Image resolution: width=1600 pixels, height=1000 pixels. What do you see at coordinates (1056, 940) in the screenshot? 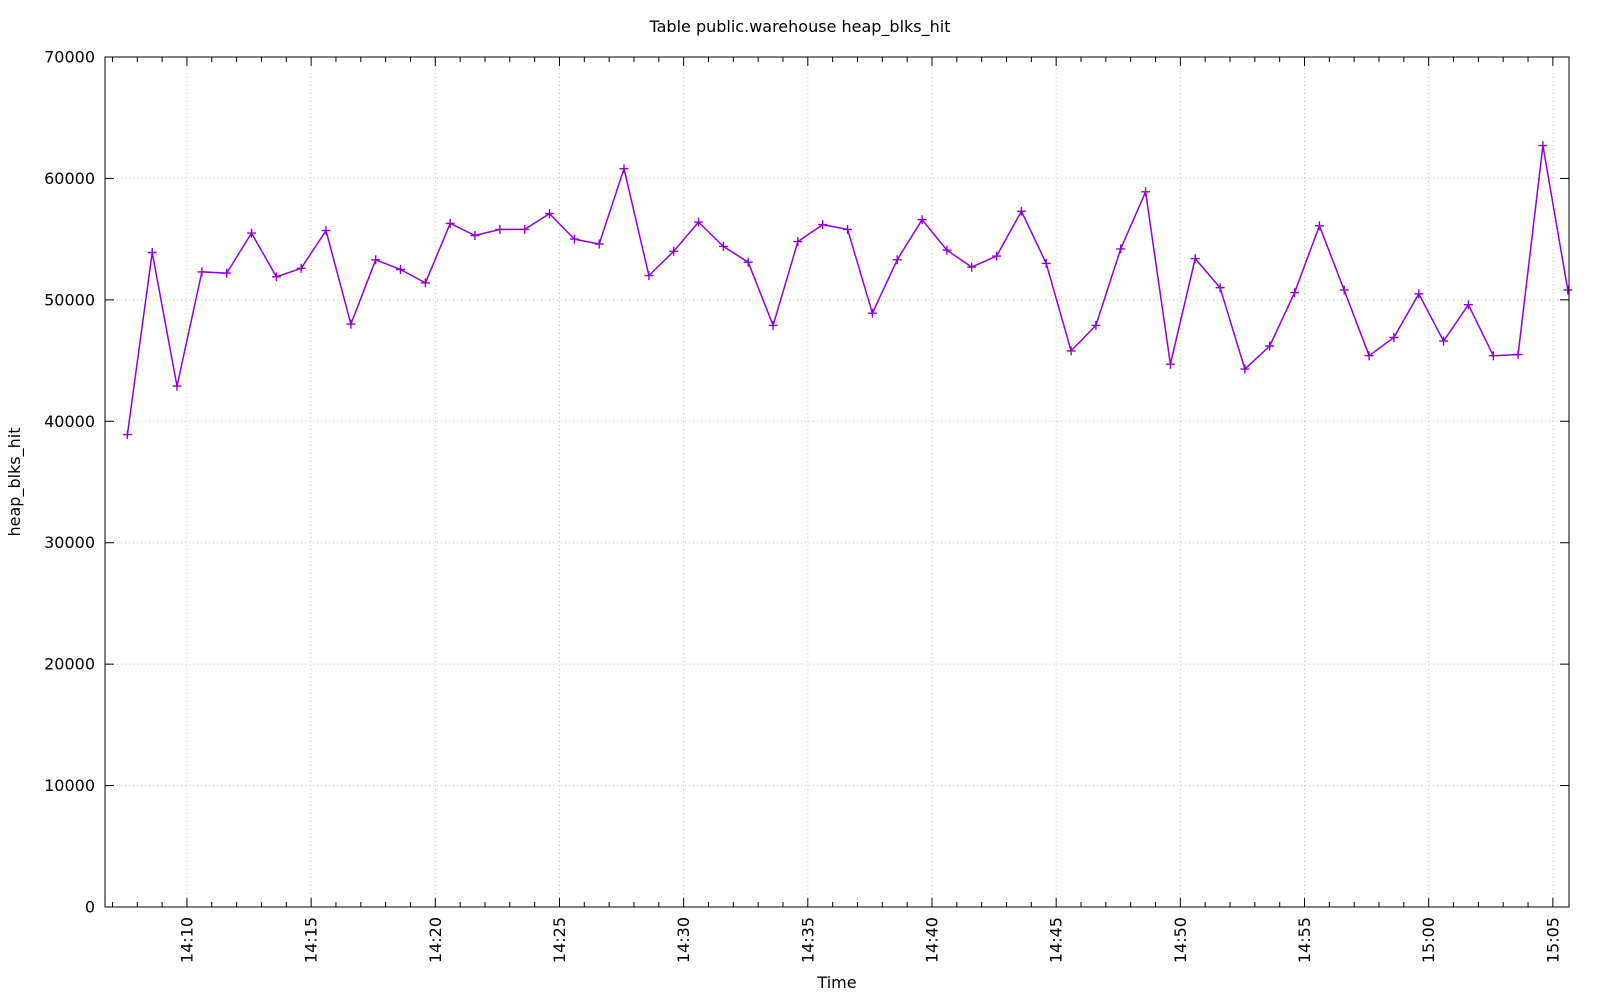
I see `x-tick-label: 14:45` at bounding box center [1056, 940].